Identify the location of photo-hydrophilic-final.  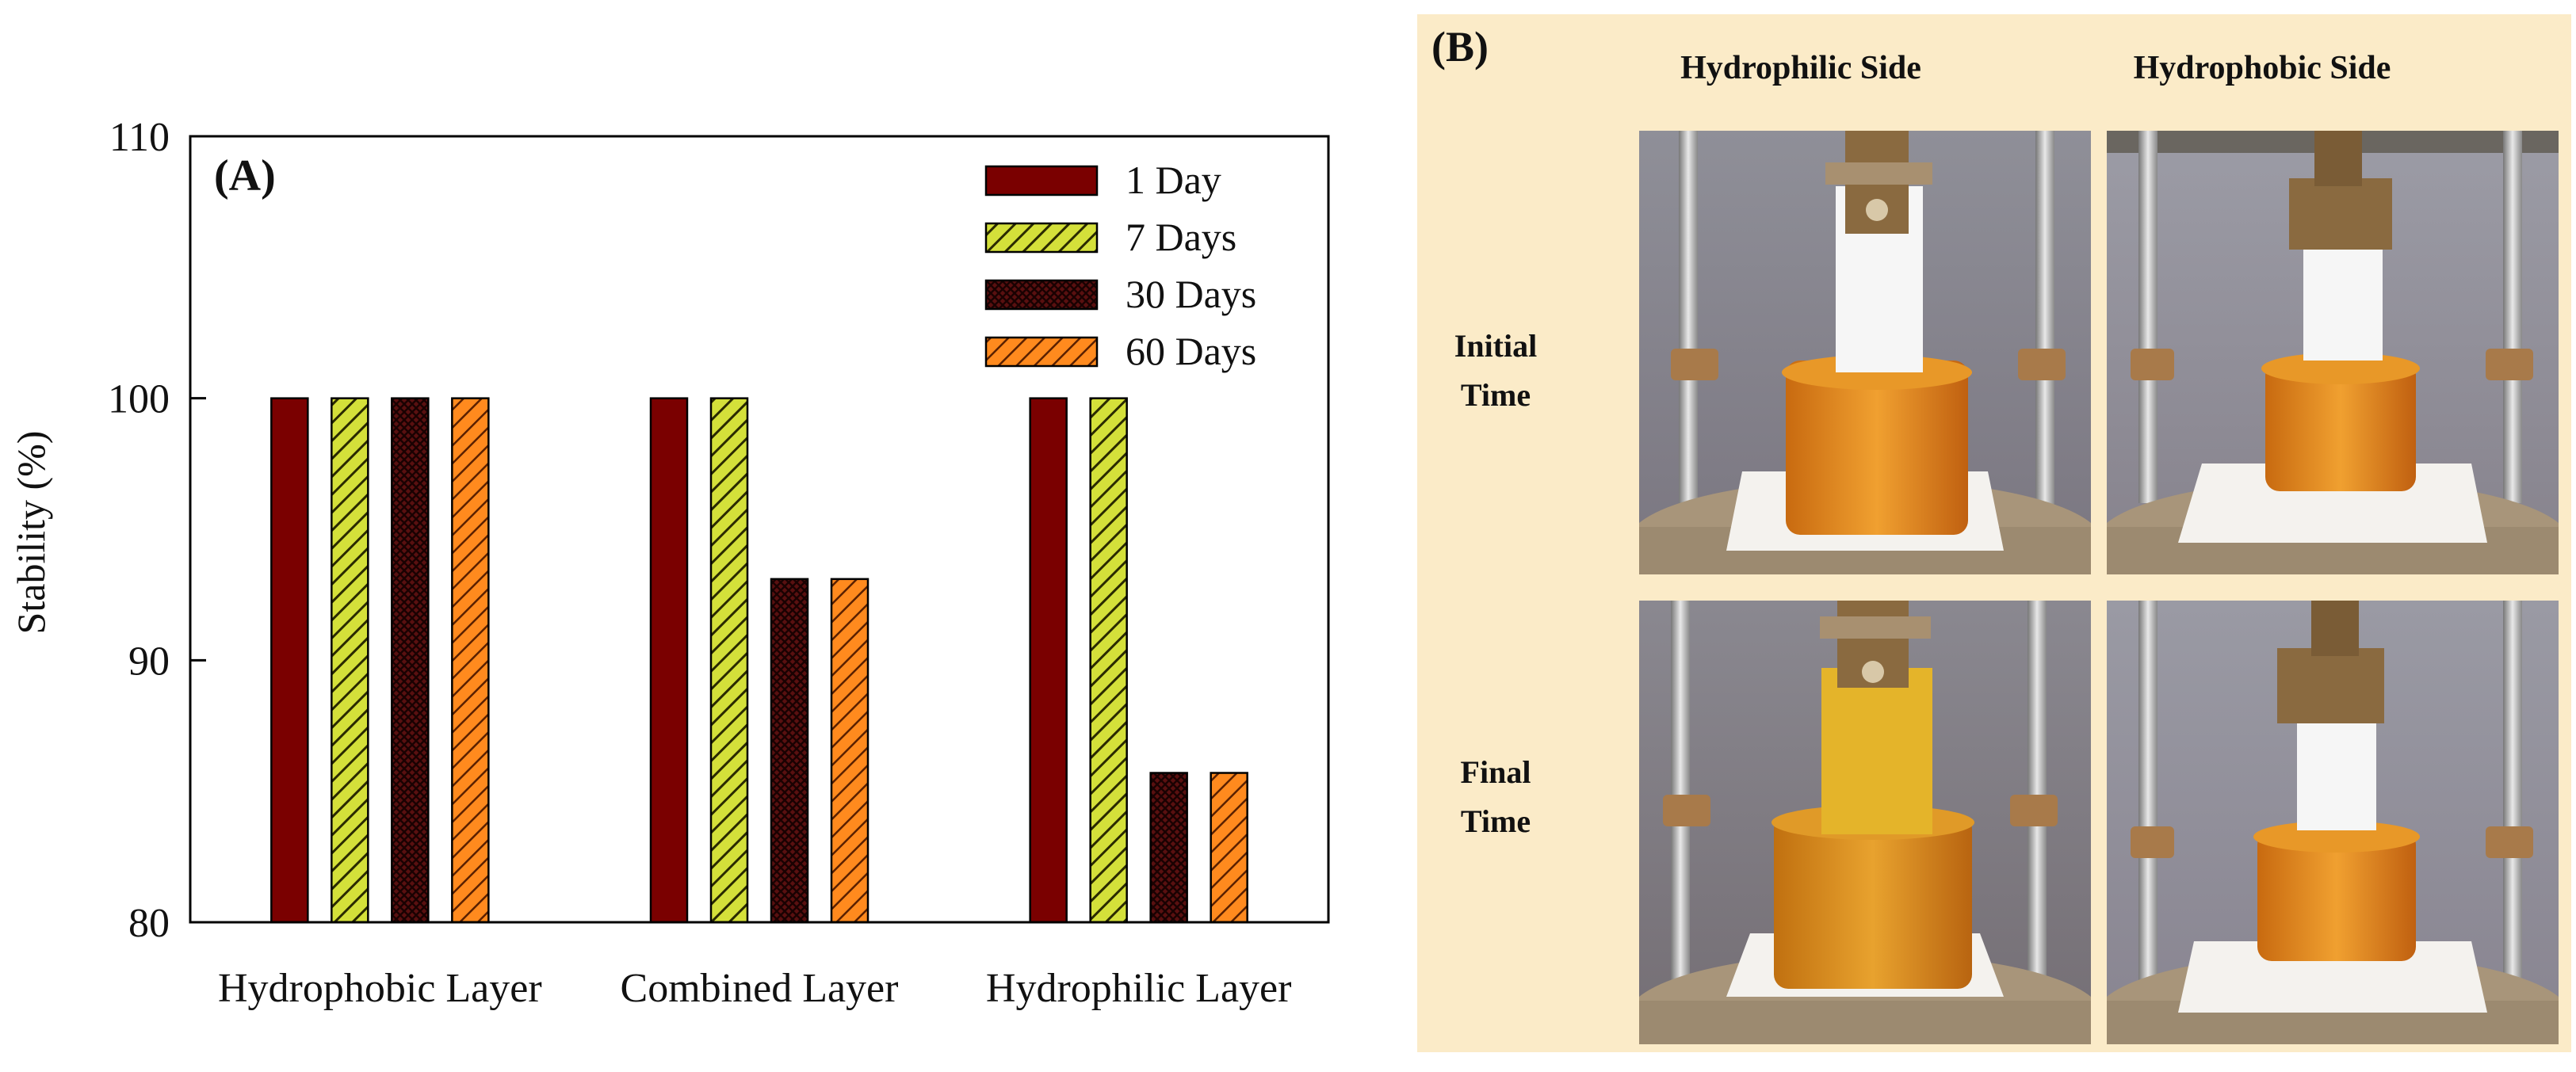
(1865, 822).